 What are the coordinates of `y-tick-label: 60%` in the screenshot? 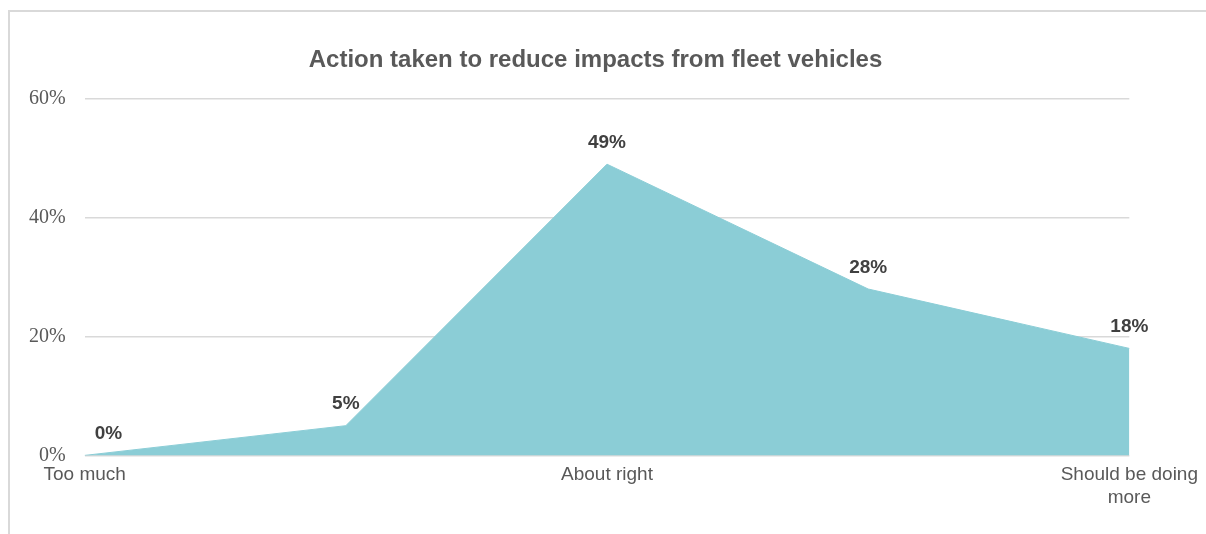 It's located at (47, 97).